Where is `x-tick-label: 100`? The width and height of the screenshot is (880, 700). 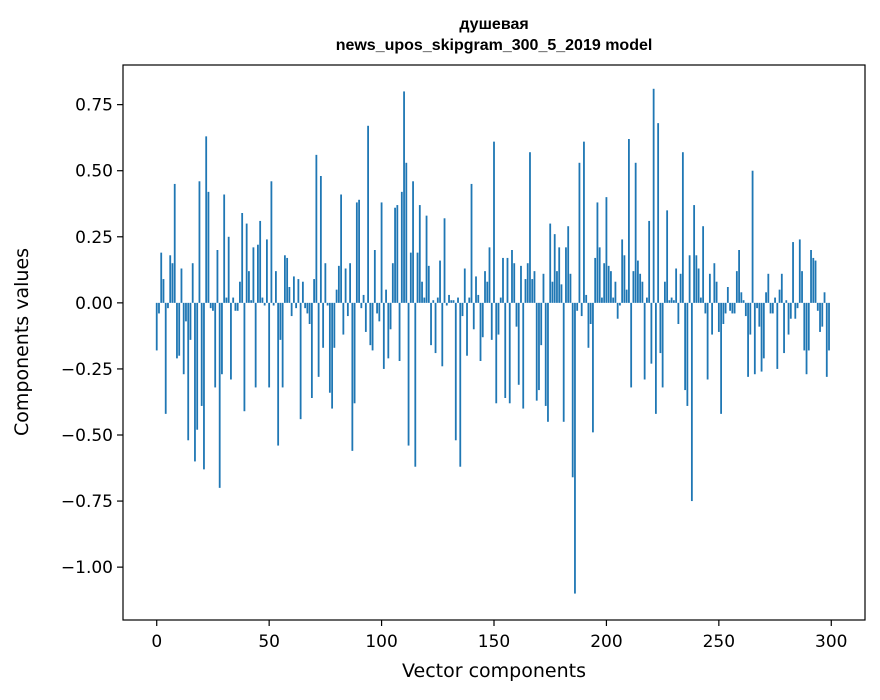 x-tick-label: 100 is located at coordinates (381, 642).